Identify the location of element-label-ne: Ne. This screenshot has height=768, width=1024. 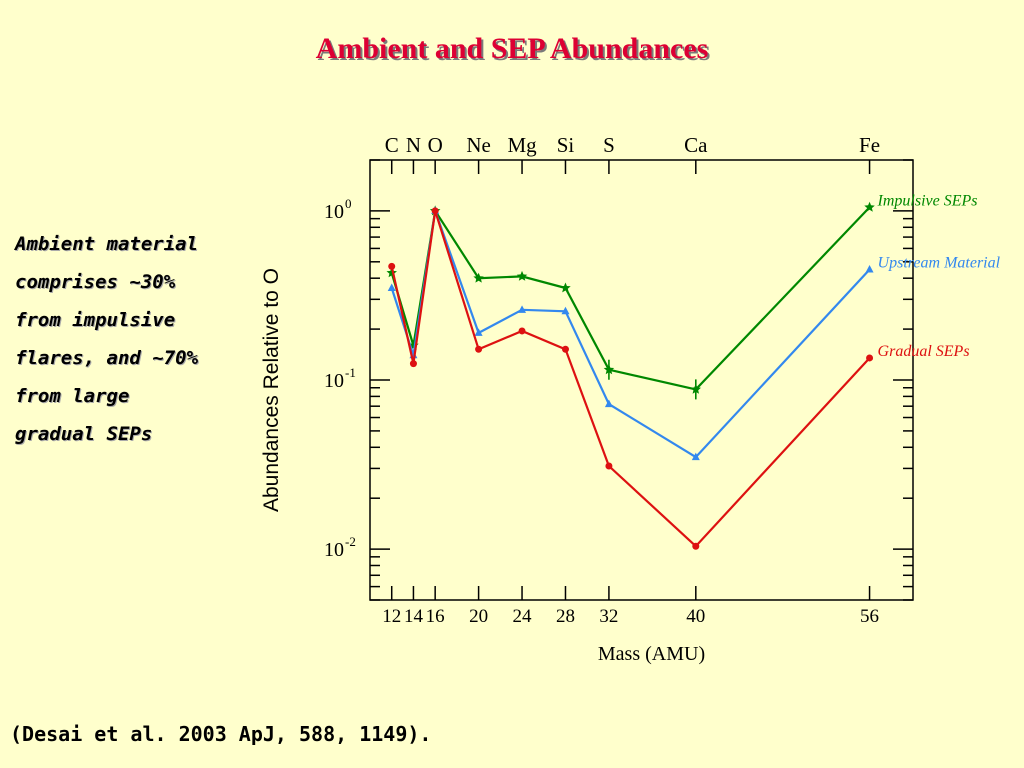
(478, 145).